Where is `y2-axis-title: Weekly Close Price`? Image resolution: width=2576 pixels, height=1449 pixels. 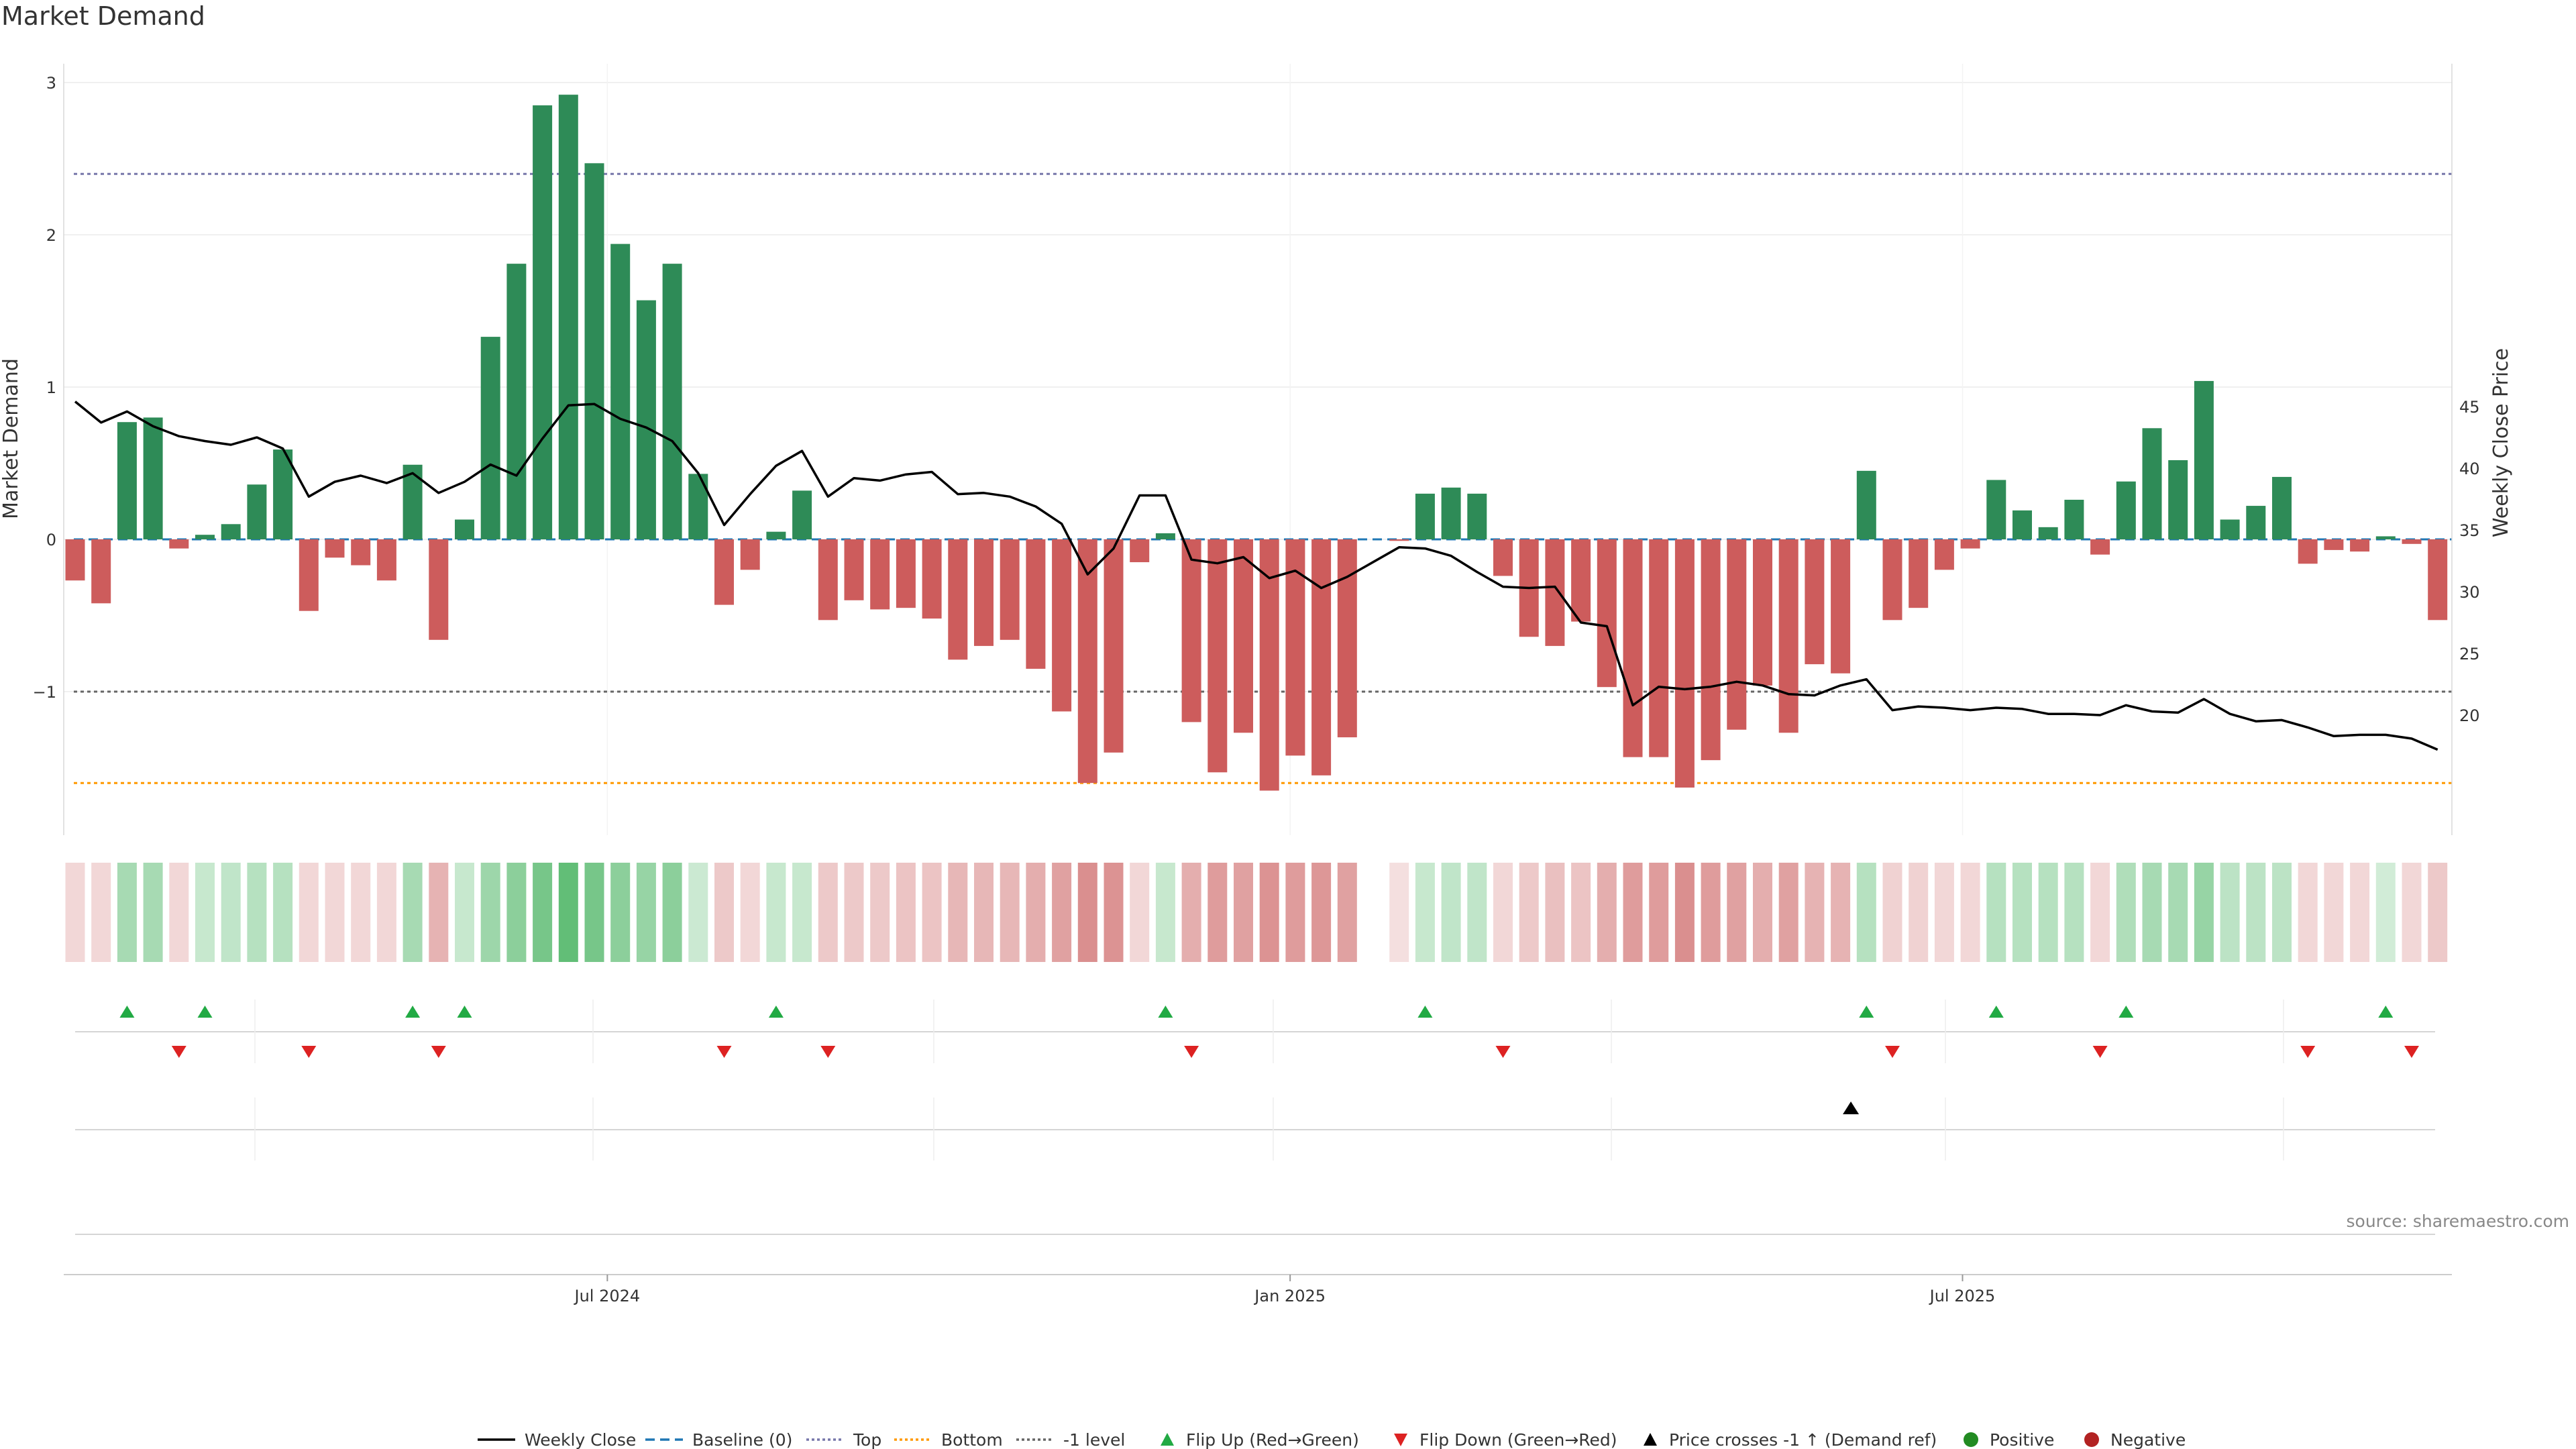 y2-axis-title: Weekly Close Price is located at coordinates (2501, 442).